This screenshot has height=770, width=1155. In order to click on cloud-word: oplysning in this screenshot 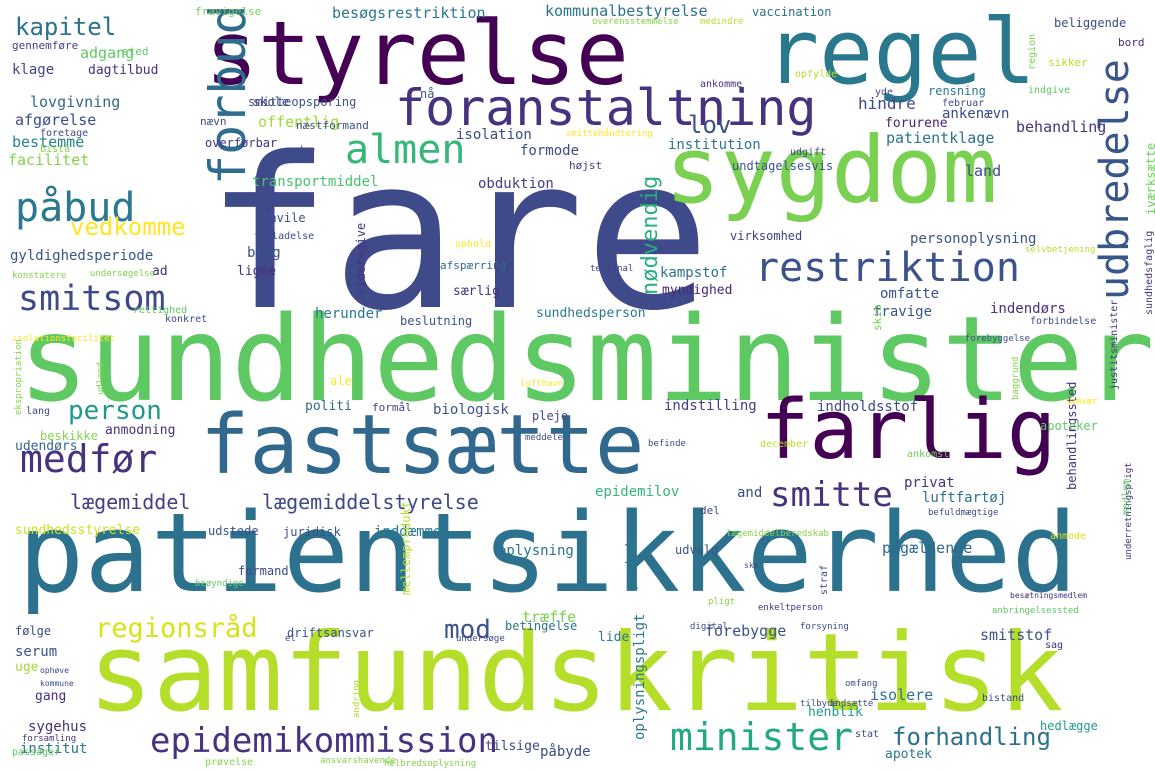, I will do `click(536, 551)`.